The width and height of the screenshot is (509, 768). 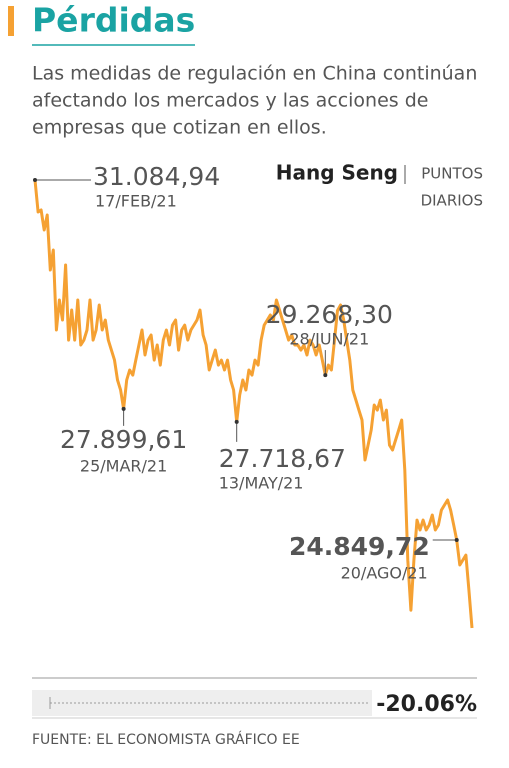 What do you see at coordinates (329, 339) in the screenshot?
I see `date-label: 28/JUN/21` at bounding box center [329, 339].